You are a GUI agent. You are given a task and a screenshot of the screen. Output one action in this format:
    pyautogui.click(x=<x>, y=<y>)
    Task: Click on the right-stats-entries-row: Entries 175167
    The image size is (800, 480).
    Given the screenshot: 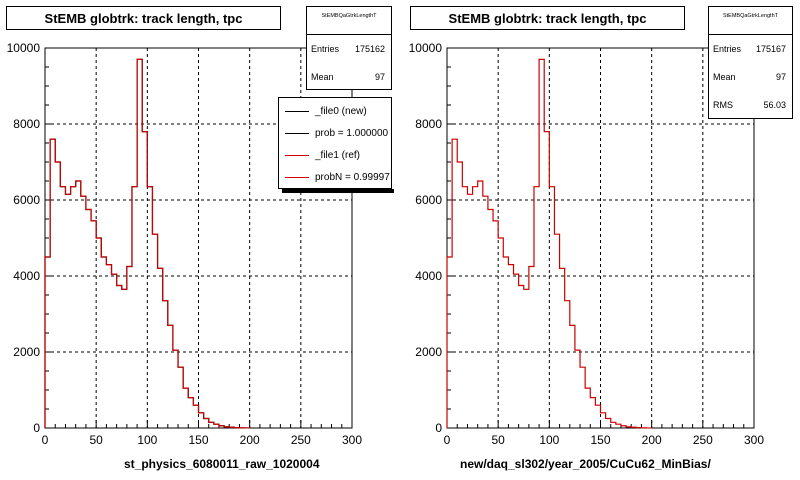 What is the action you would take?
    pyautogui.click(x=750, y=49)
    